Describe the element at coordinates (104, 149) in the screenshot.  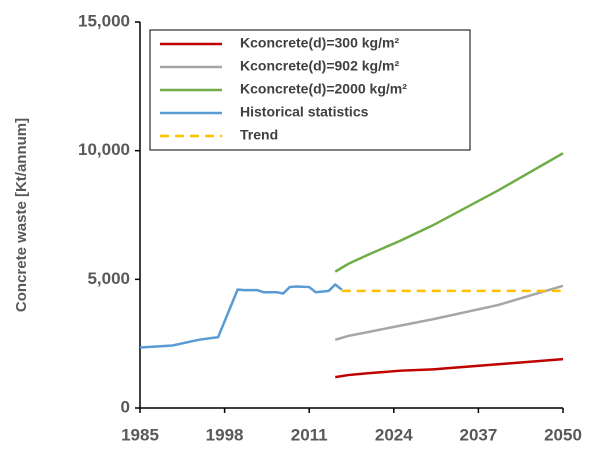
I see `y-tick-label: 10,000` at that location.